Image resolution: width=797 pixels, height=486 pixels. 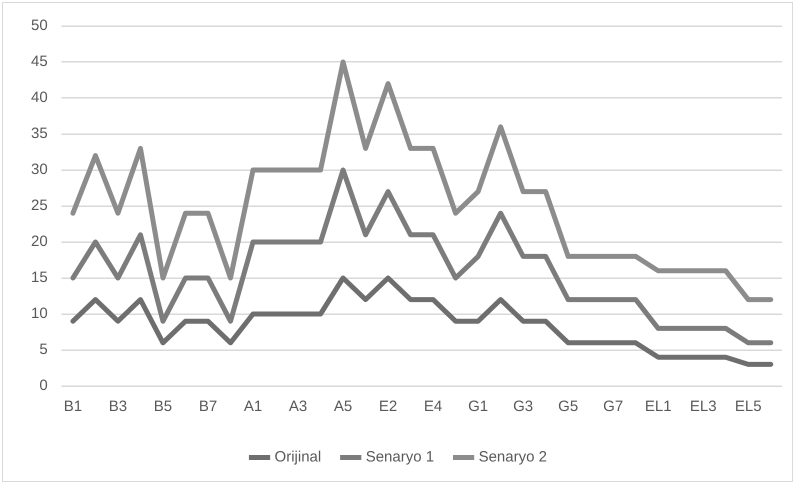 What do you see at coordinates (703, 407) in the screenshot?
I see `x-tick-label: EL3` at bounding box center [703, 407].